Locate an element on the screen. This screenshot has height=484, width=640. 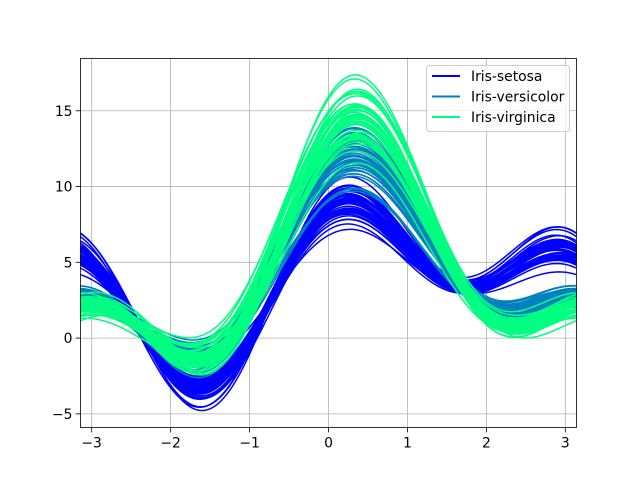
x-tick-label: 1 is located at coordinates (407, 444).